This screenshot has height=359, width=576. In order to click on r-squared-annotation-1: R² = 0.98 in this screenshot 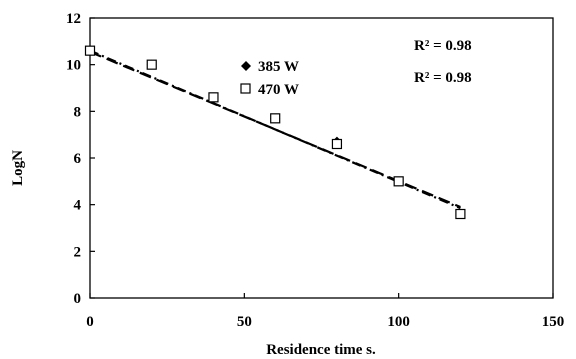, I will do `click(443, 46)`.